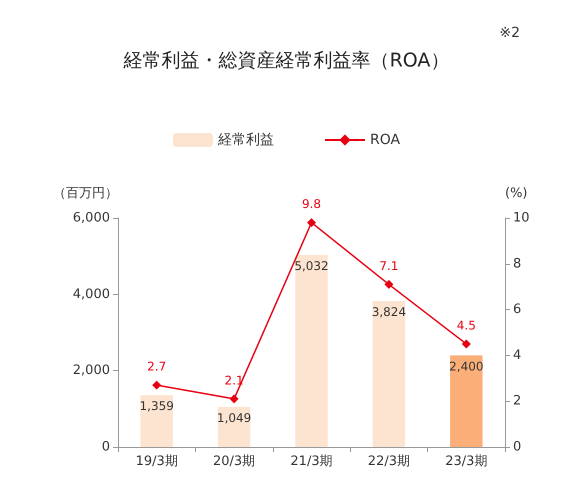 This screenshot has height=495, width=573. What do you see at coordinates (312, 204) in the screenshot?
I see `data-label: 9.8` at bounding box center [312, 204].